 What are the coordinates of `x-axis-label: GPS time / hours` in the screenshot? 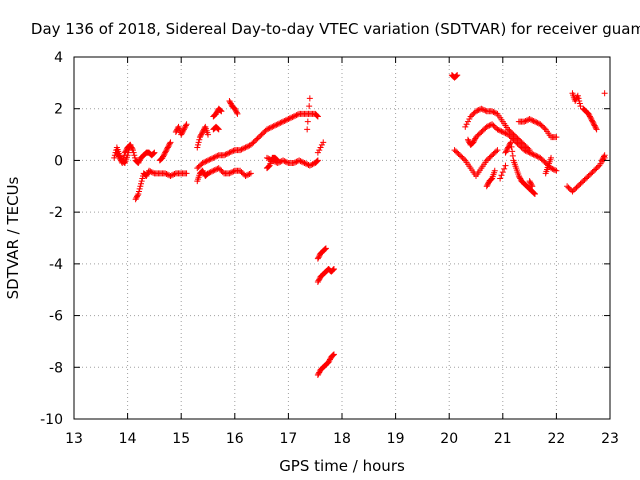 It's located at (342, 466).